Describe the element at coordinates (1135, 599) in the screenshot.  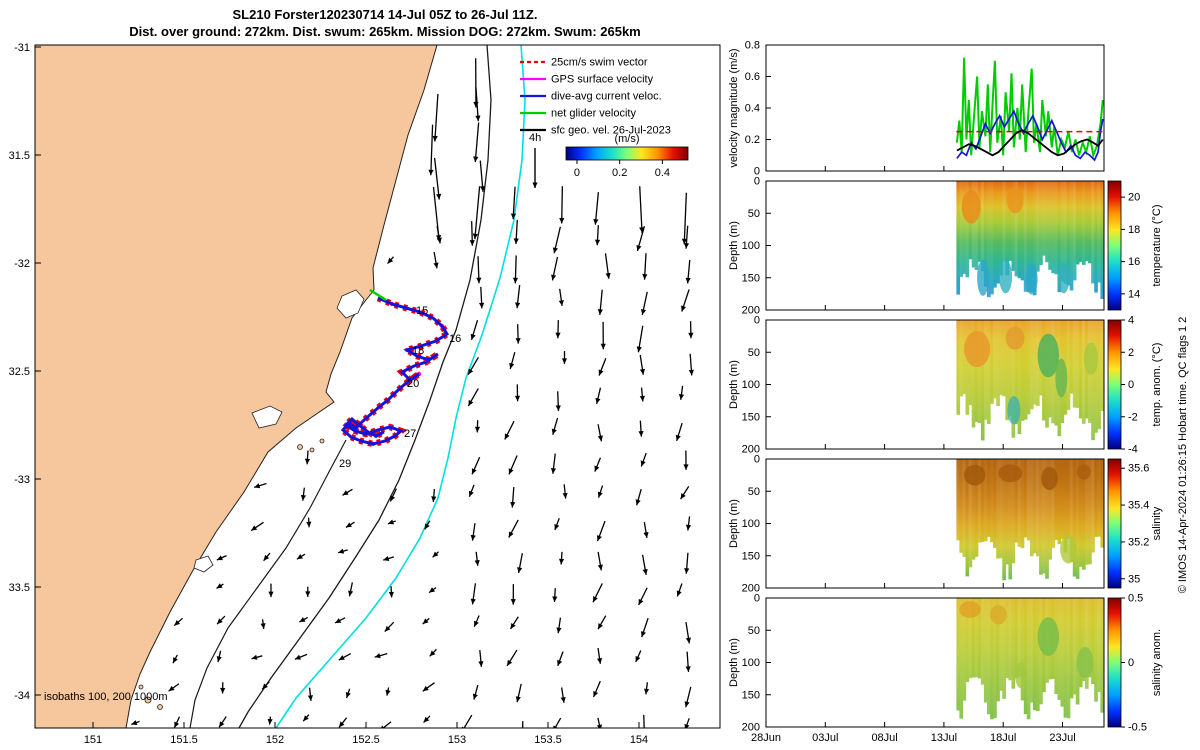
I see `salinity-anomaly-colorbar-tick: 0.5` at that location.